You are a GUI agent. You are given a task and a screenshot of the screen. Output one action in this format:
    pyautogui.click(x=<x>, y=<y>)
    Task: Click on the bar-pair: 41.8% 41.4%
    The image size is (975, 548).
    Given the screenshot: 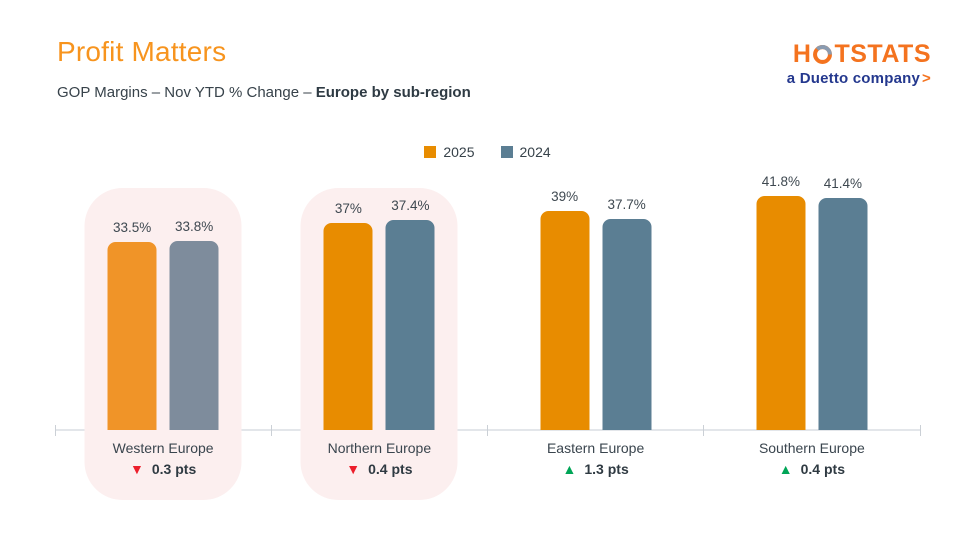 What is the action you would take?
    pyautogui.click(x=812, y=302)
    